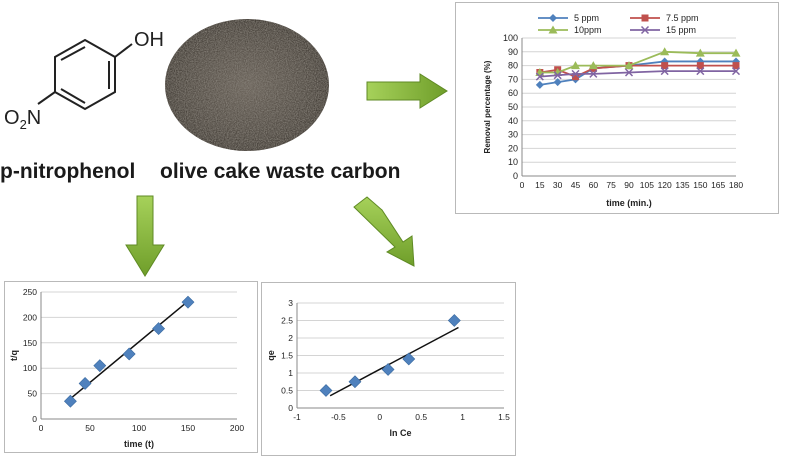  Describe the element at coordinates (513, 162) in the screenshot. I see `y-tick-label: 10` at that location.